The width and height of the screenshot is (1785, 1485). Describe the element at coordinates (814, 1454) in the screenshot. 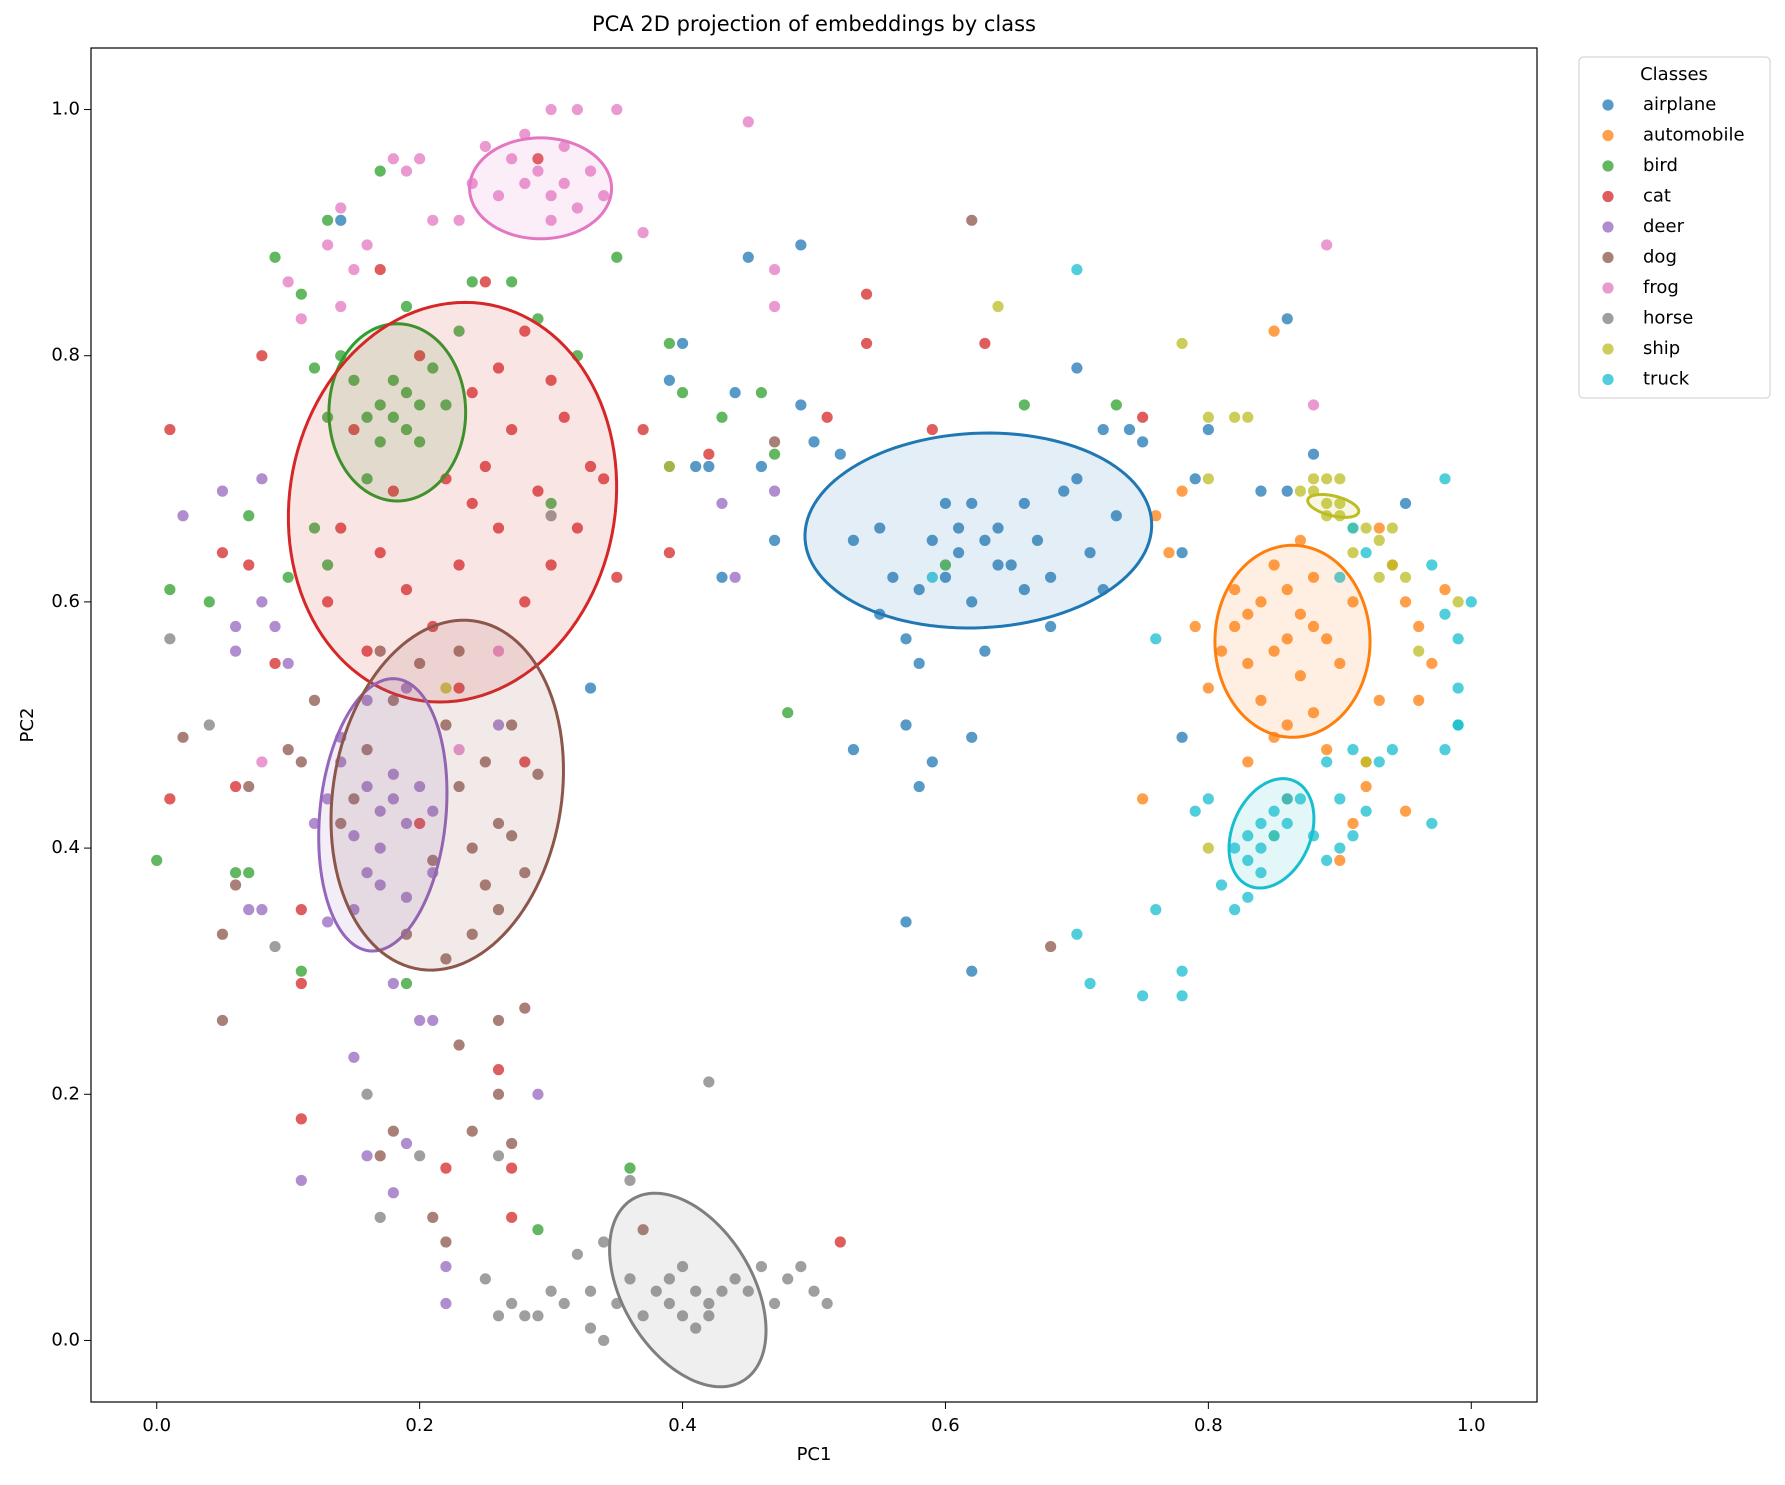

I see `x-axis-label: PC1` at that location.